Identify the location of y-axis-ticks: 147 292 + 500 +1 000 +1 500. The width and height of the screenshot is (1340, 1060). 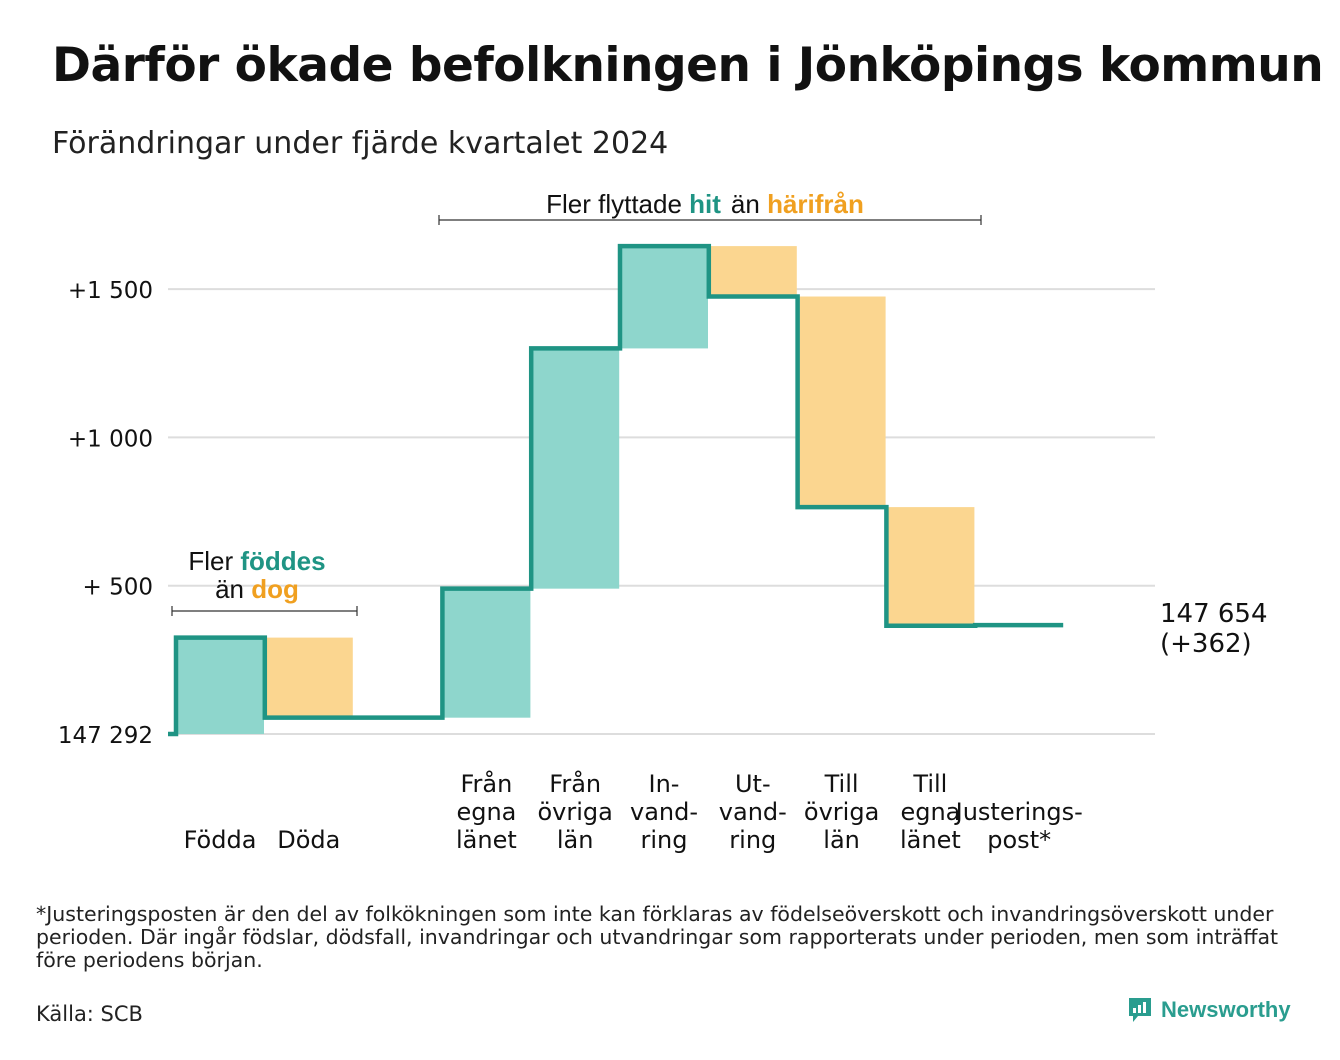
(105, 513).